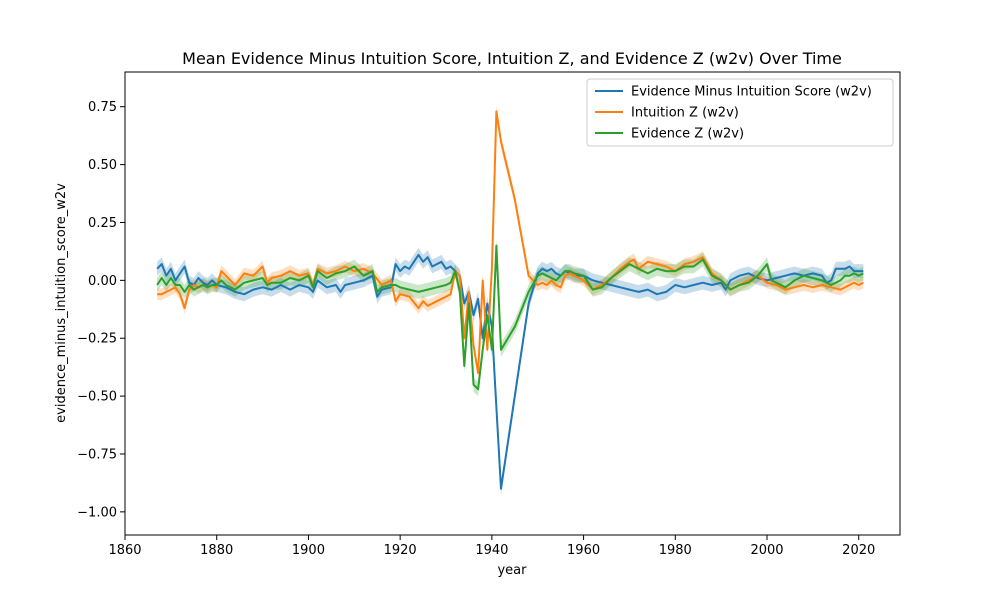 The width and height of the screenshot is (1000, 600). I want to click on y-tick-label: 0.25, so click(102, 223).